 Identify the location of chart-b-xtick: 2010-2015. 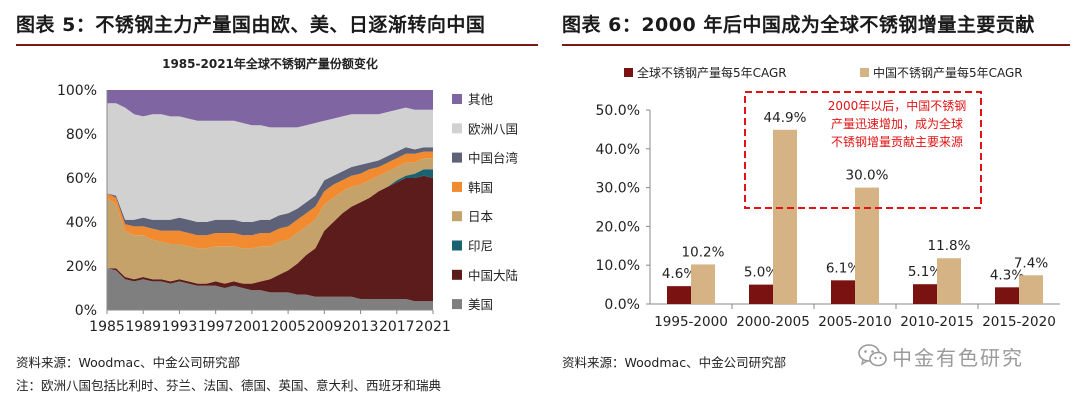
(937, 322).